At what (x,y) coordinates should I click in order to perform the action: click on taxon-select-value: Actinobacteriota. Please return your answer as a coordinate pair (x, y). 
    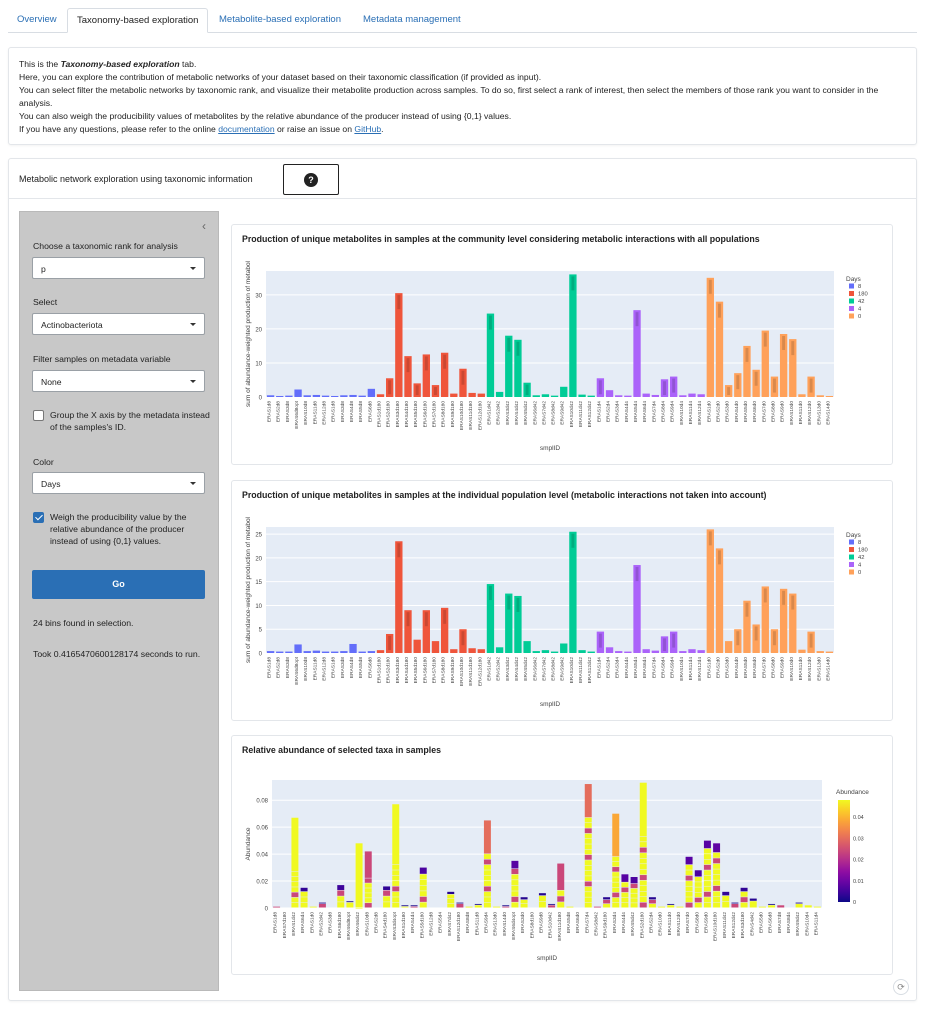
    Looking at the image, I should click on (72, 325).